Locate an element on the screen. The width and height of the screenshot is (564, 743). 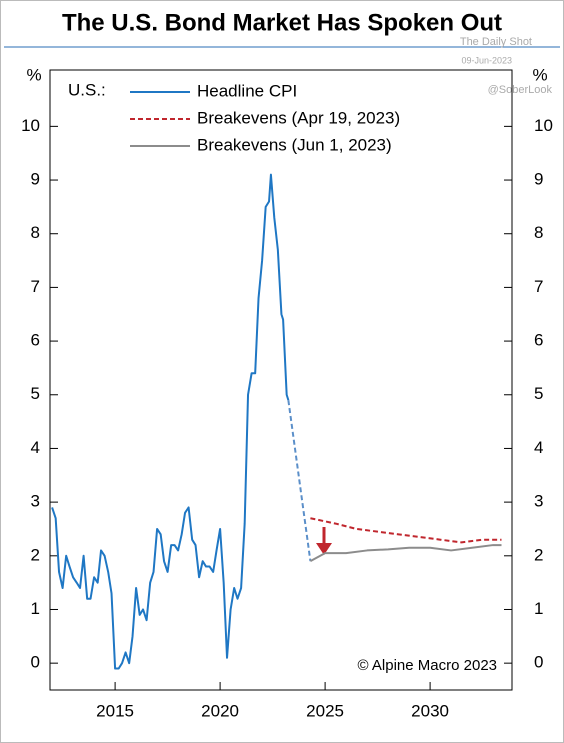
y-tick-label: 7 is located at coordinates (35, 286).